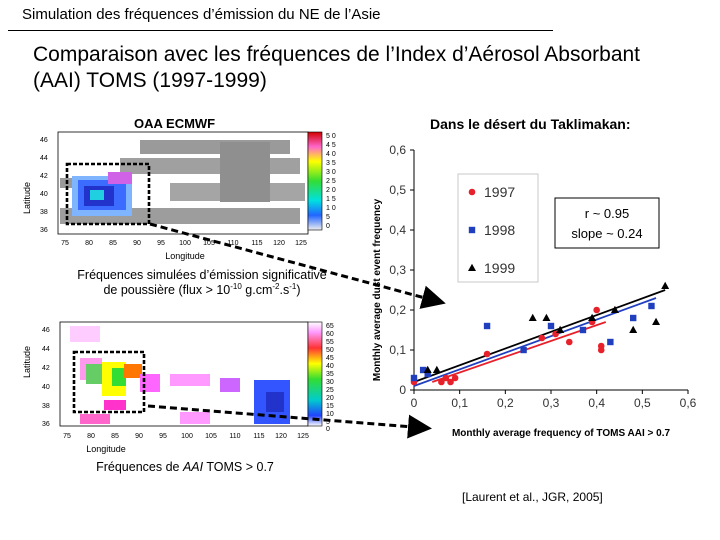 Image resolution: width=720 pixels, height=540 pixels. Describe the element at coordinates (303, 436) in the screenshot. I see `map-bottom-xtick: 125` at that location.